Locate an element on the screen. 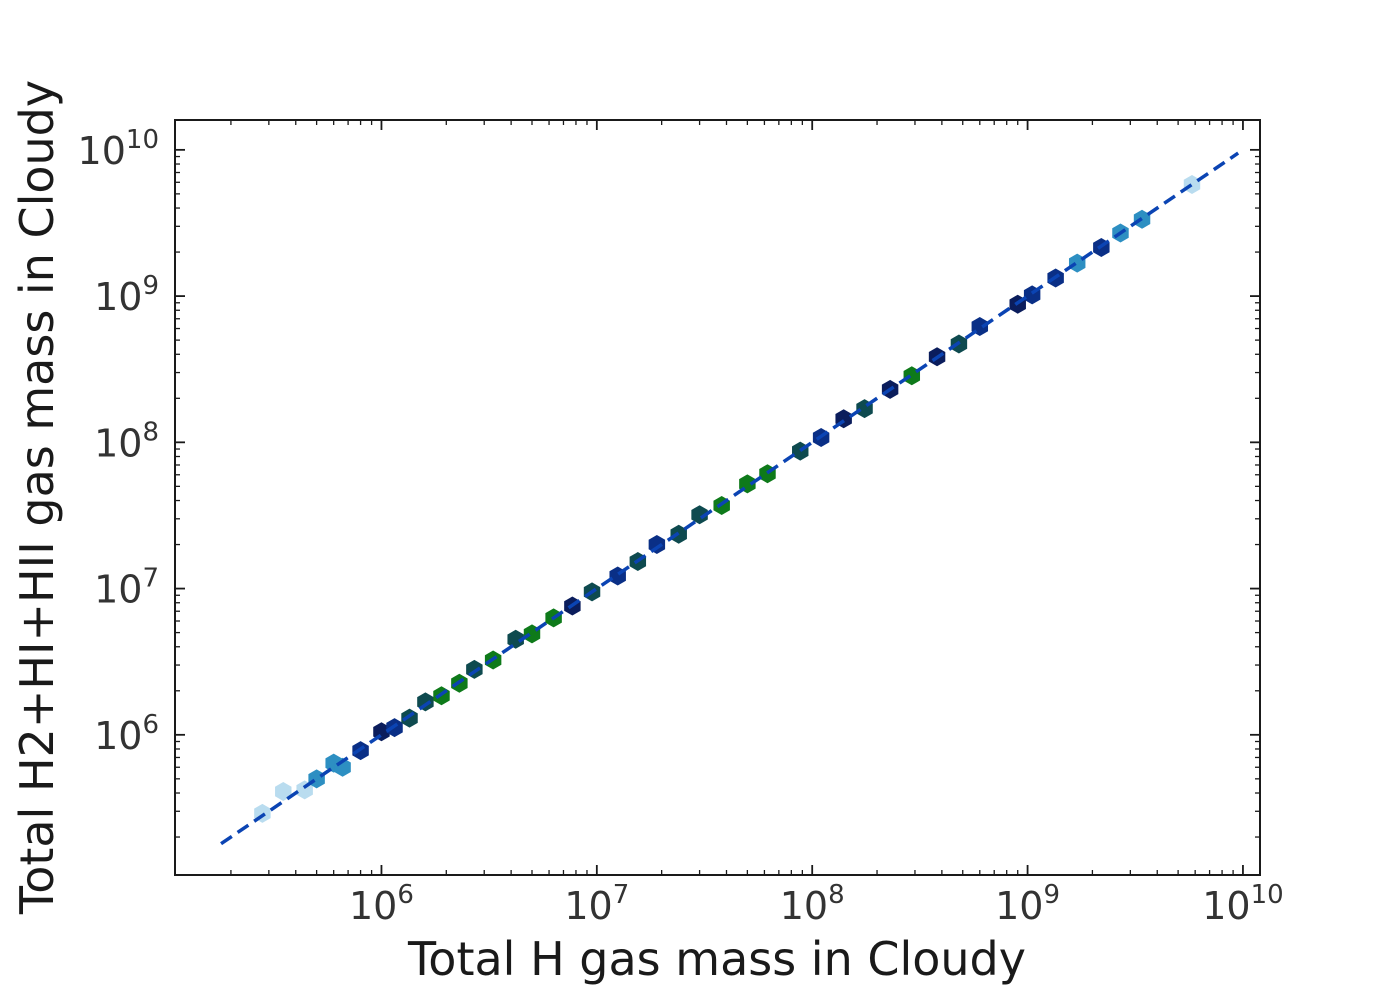  y-tick-label-8: 108 is located at coordinates (126, 441).